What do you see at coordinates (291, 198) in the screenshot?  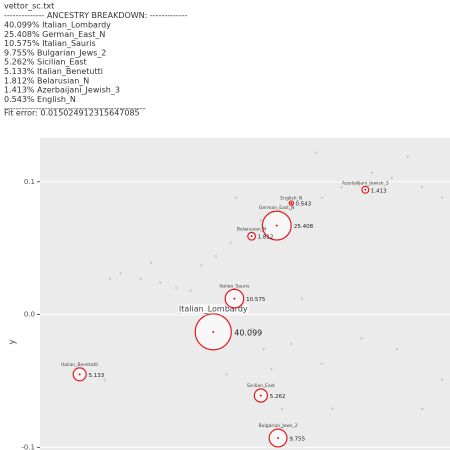 I see `population-label: English_N` at bounding box center [291, 198].